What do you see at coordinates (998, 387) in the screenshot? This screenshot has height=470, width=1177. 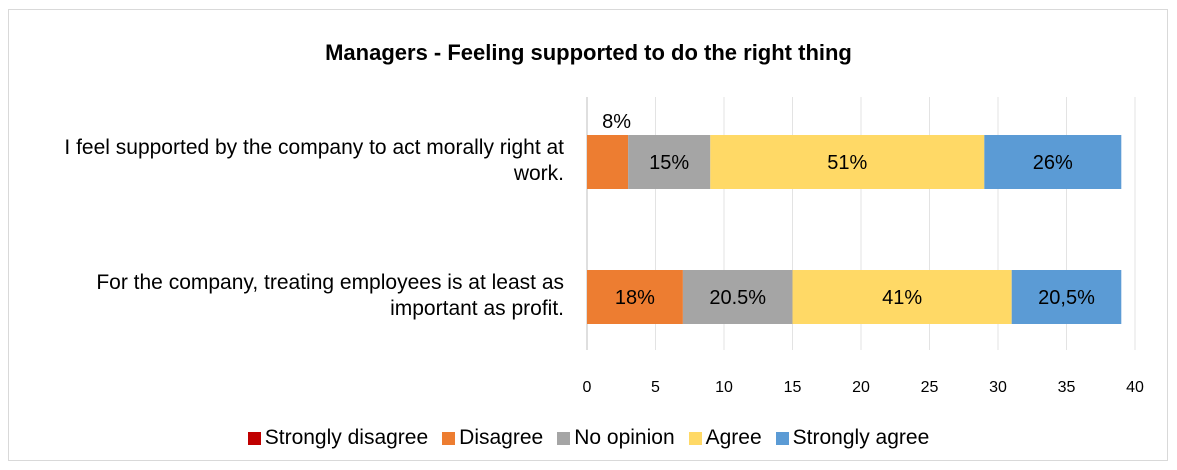 I see `x-tick-label-6: 30` at bounding box center [998, 387].